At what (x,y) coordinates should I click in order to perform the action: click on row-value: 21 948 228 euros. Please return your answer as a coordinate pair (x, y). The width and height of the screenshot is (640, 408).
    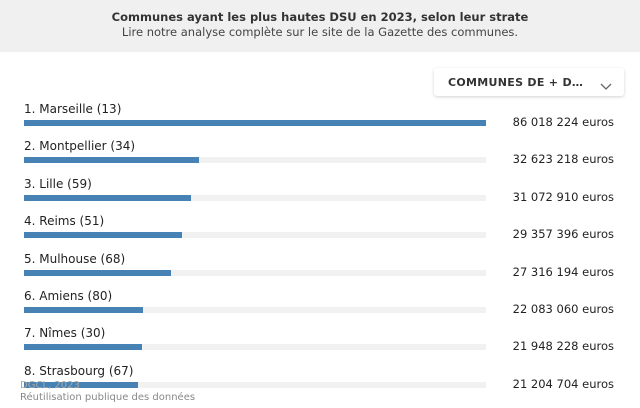
    Looking at the image, I should click on (563, 346).